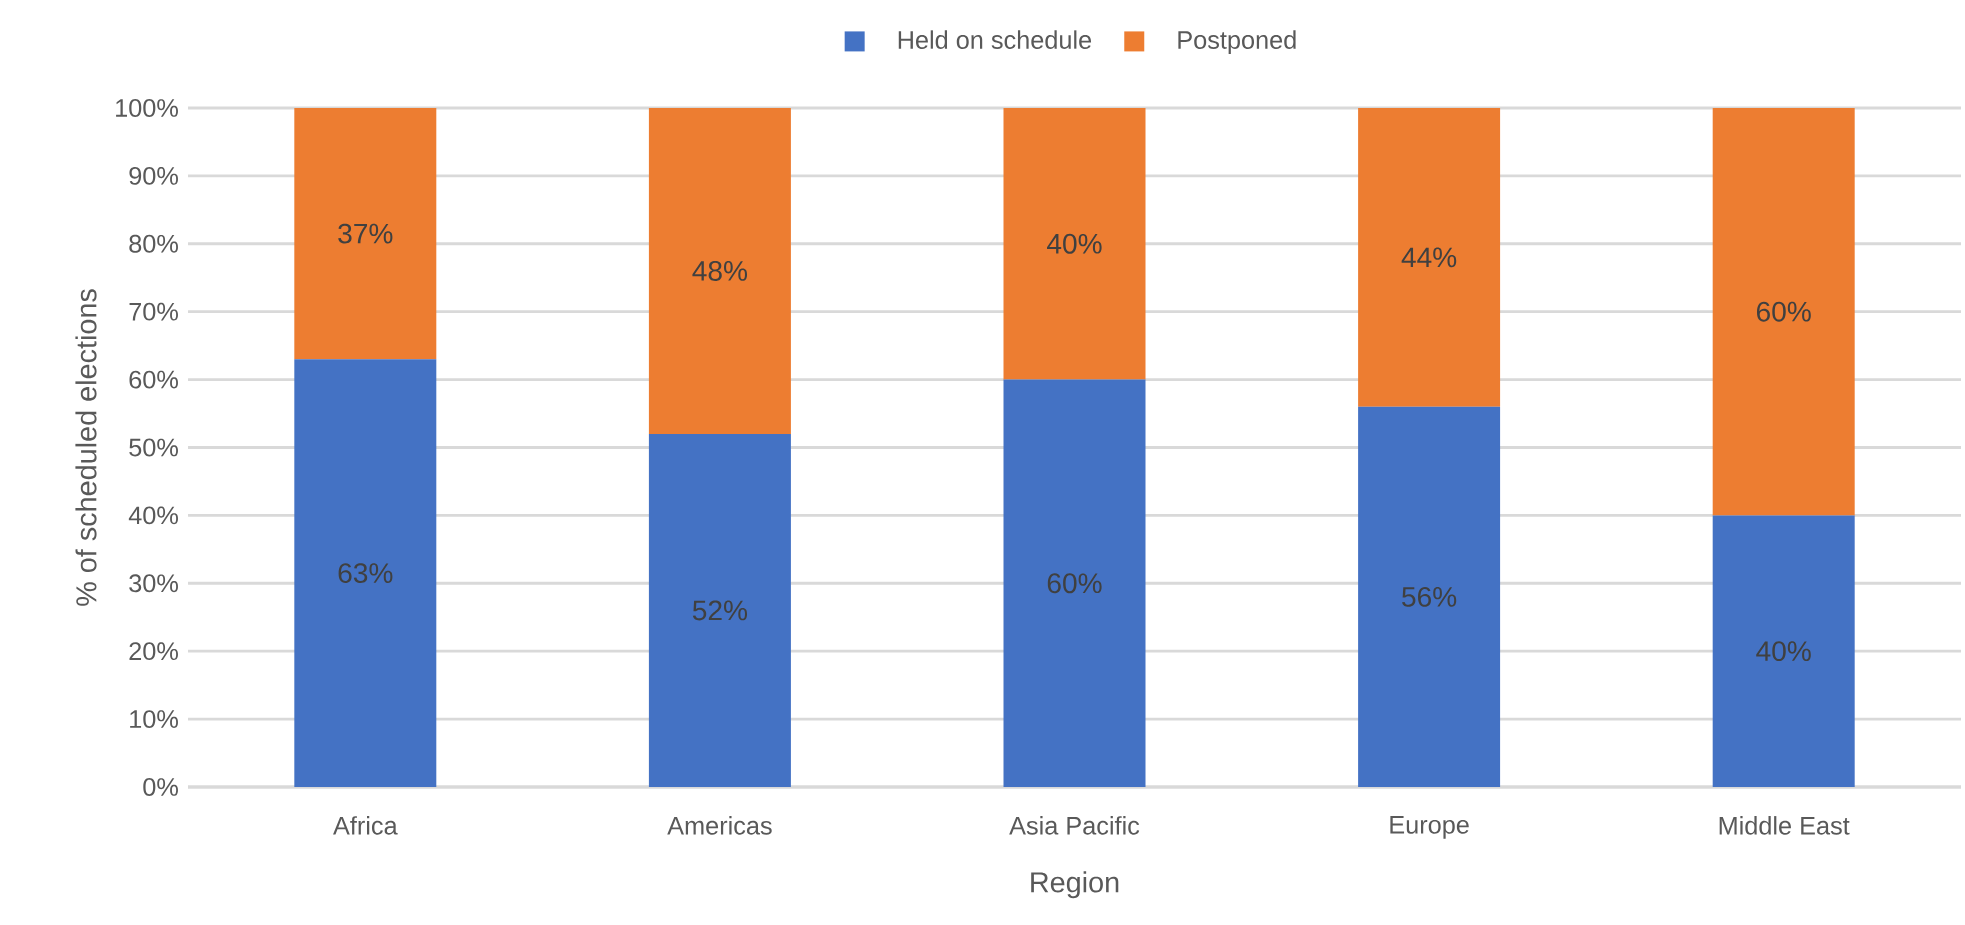 The height and width of the screenshot is (925, 1965). I want to click on data-label: 63%, so click(365, 573).